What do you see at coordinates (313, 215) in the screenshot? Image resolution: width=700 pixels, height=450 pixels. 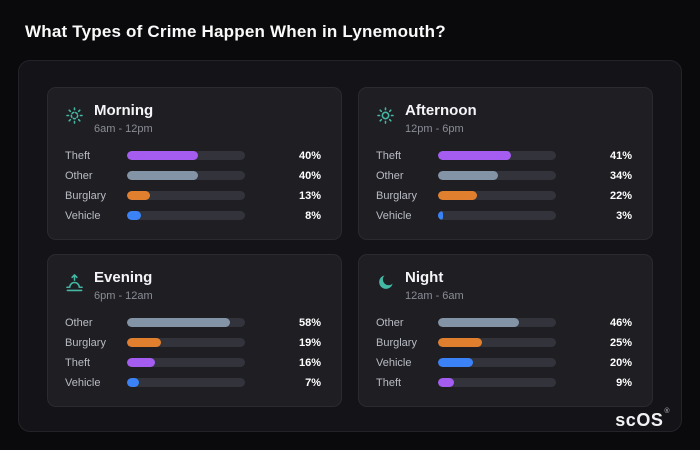 I see `percent-label: 8%` at bounding box center [313, 215].